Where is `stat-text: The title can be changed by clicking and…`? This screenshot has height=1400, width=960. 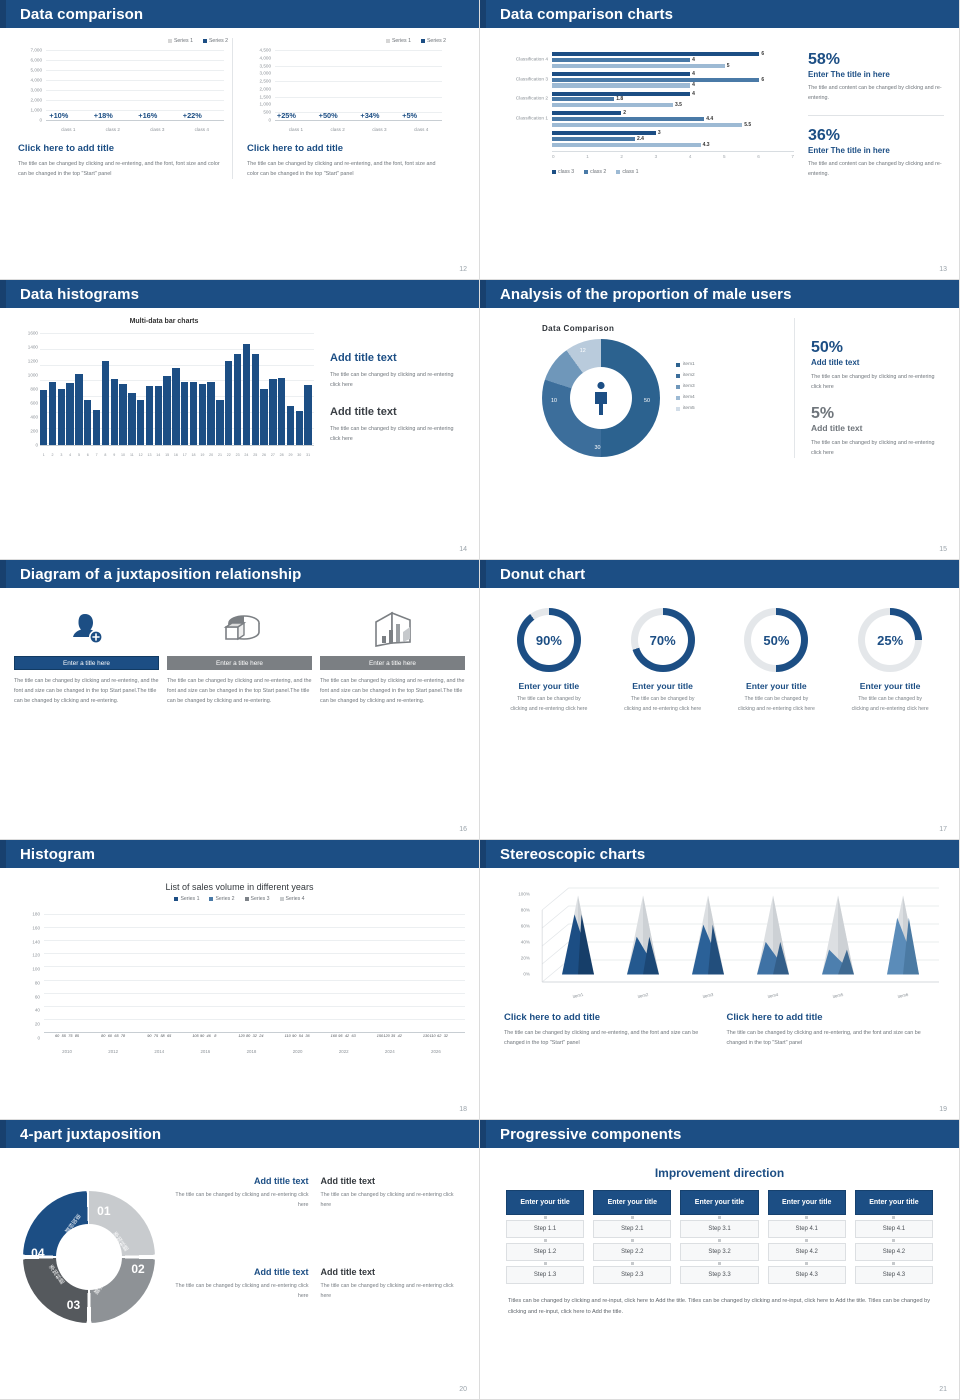
stat-text: The title can be changed by clicking and… is located at coordinates (873, 447).